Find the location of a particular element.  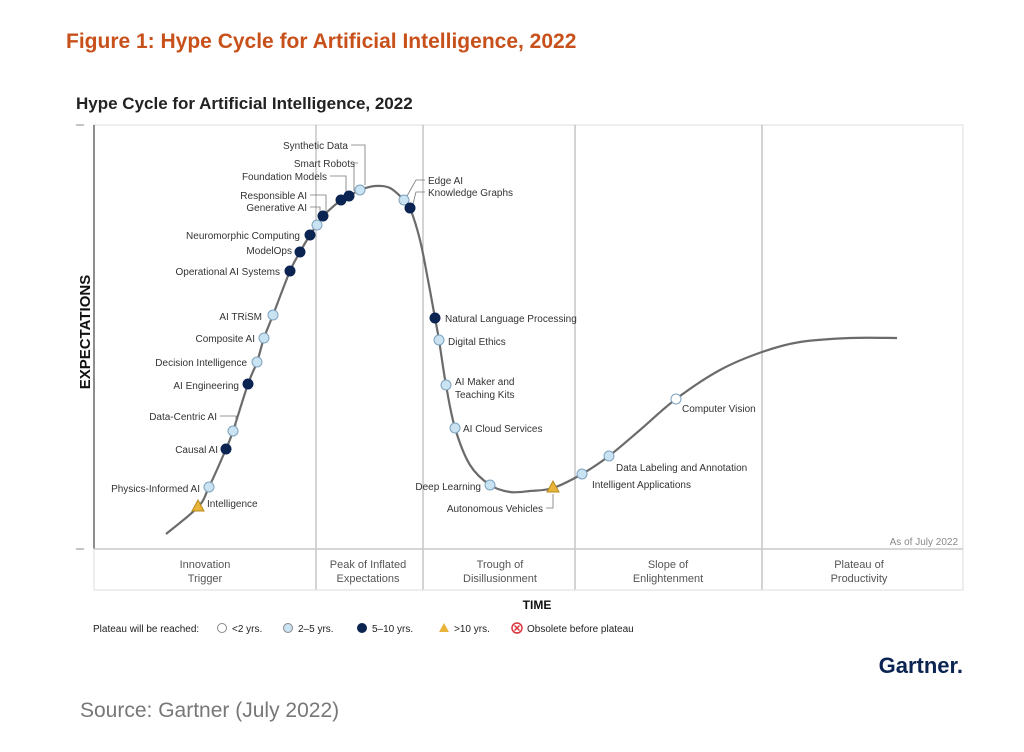

legend-label: >10 yrs. is located at coordinates (472, 629).